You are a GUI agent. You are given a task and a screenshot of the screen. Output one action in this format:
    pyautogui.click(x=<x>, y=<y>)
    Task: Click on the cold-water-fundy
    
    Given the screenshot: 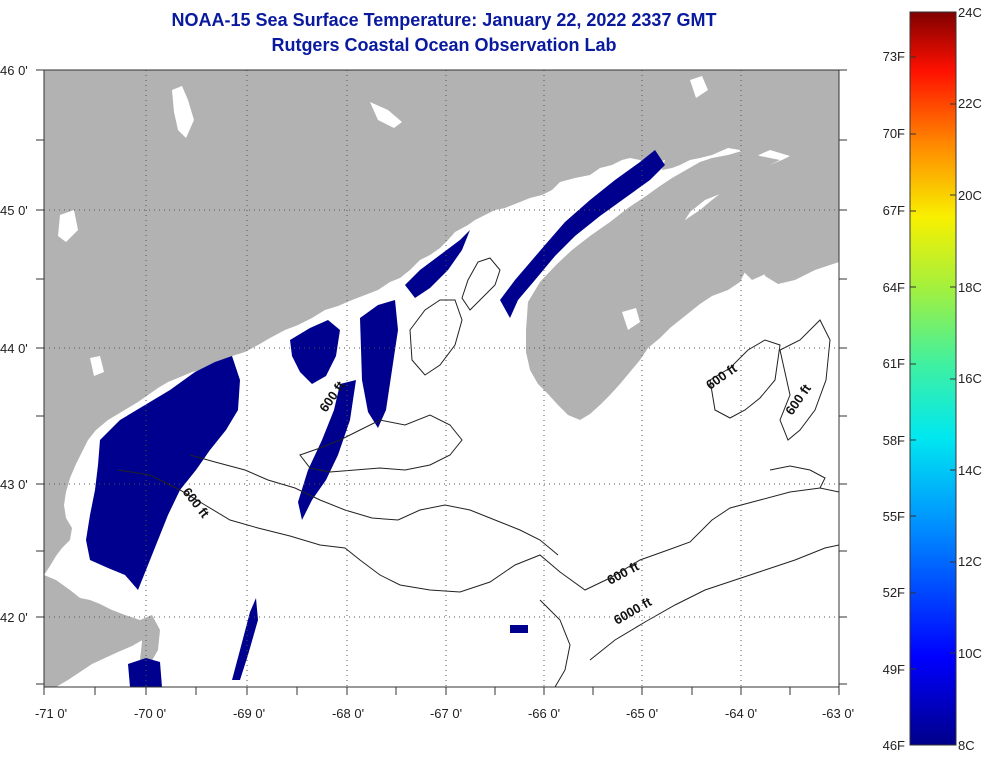 What is the action you would take?
    pyautogui.click(x=582, y=234)
    